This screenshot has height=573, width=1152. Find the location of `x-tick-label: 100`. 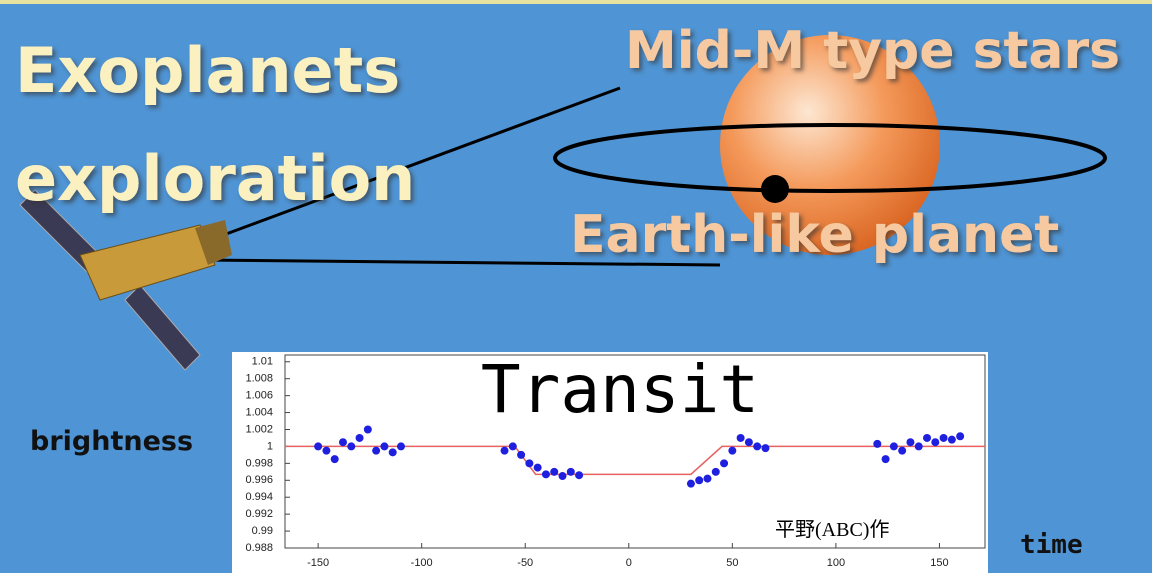

x-tick-label: 100 is located at coordinates (836, 563).